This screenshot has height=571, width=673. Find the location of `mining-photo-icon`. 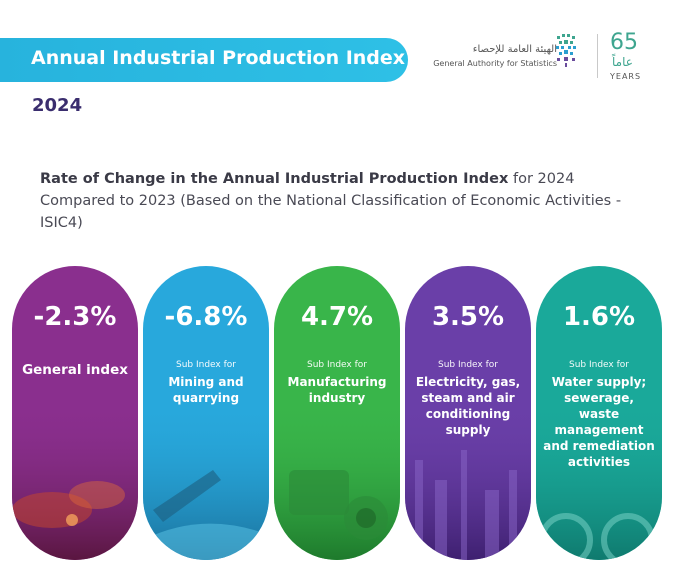

mining-photo-icon is located at coordinates (206, 480).